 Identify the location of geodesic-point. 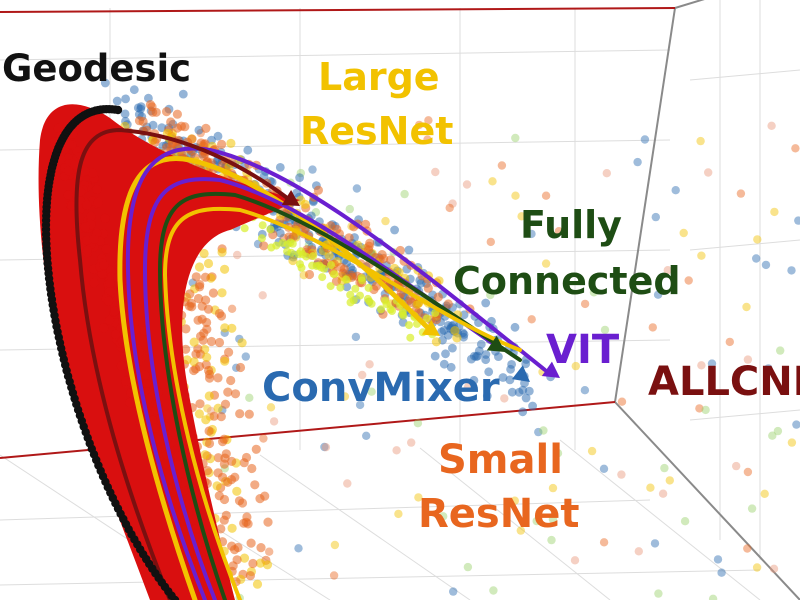
(118, 110).